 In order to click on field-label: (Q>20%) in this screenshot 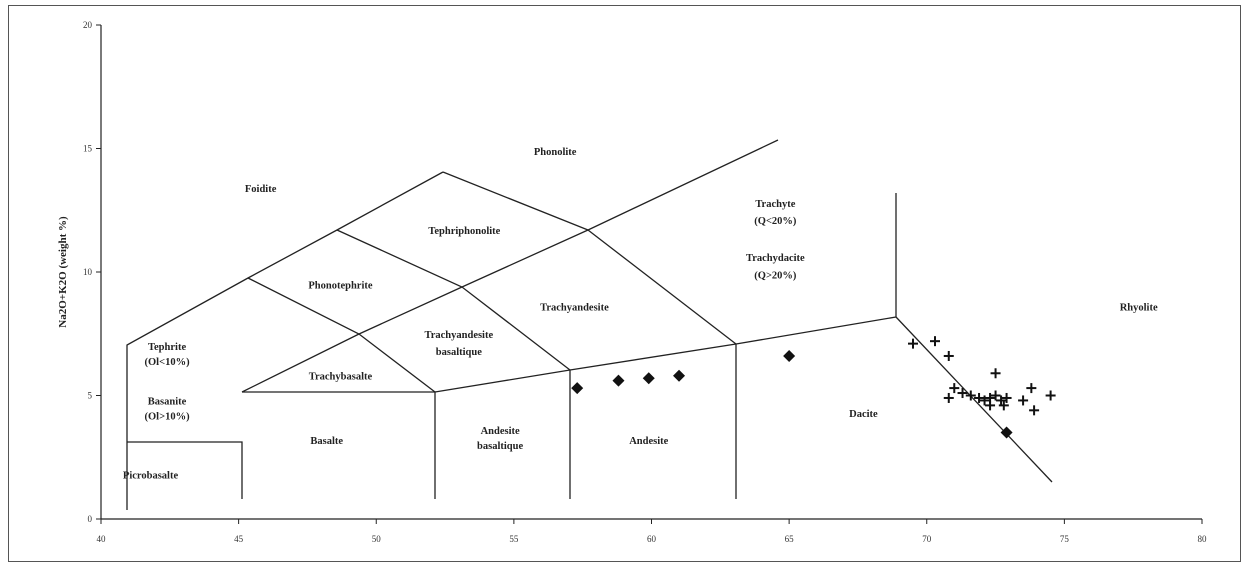, I will do `click(775, 275)`.